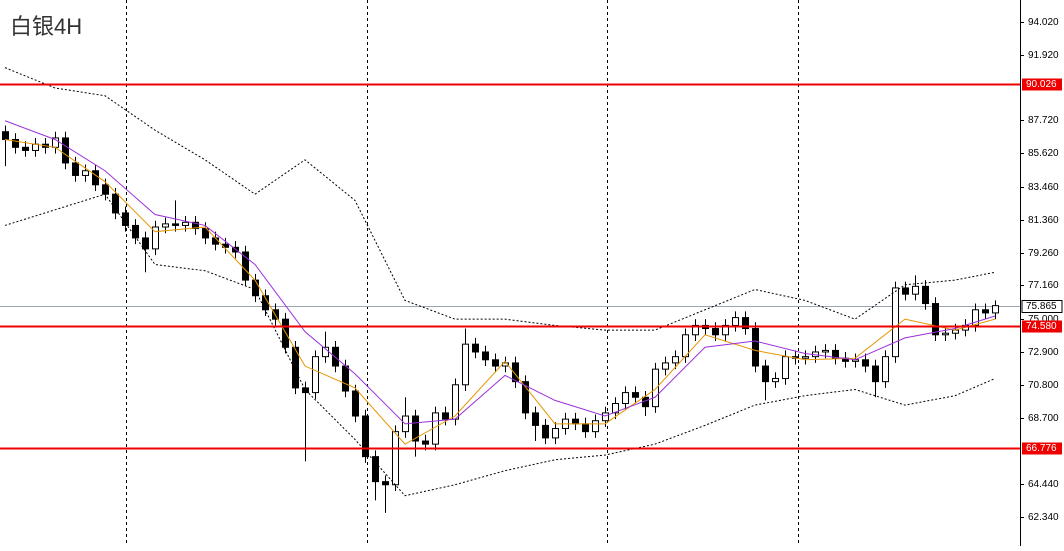 The image size is (1064, 551). What do you see at coordinates (1043, 220) in the screenshot?
I see `y-tick-label: 81.360` at bounding box center [1043, 220].